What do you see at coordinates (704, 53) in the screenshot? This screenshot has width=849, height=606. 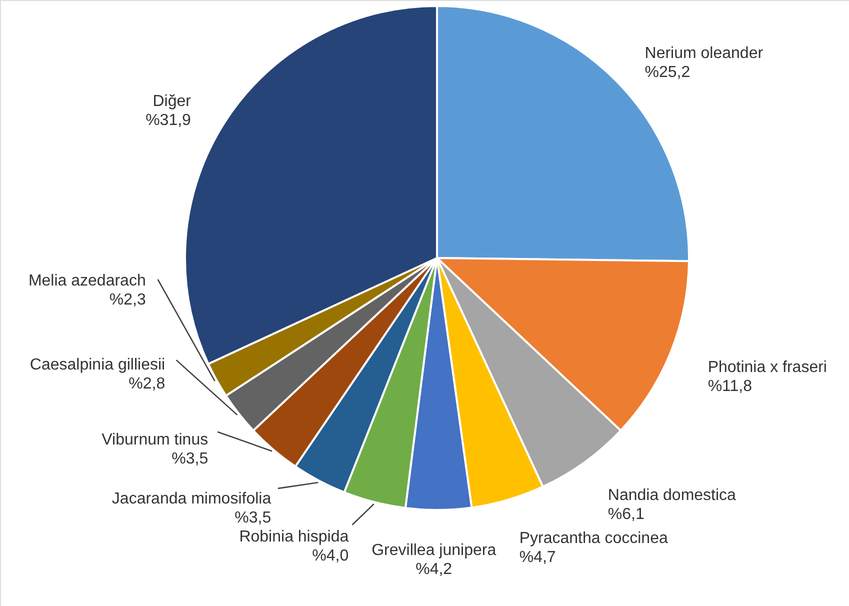 I see `slice-label: Nerium oleander` at bounding box center [704, 53].